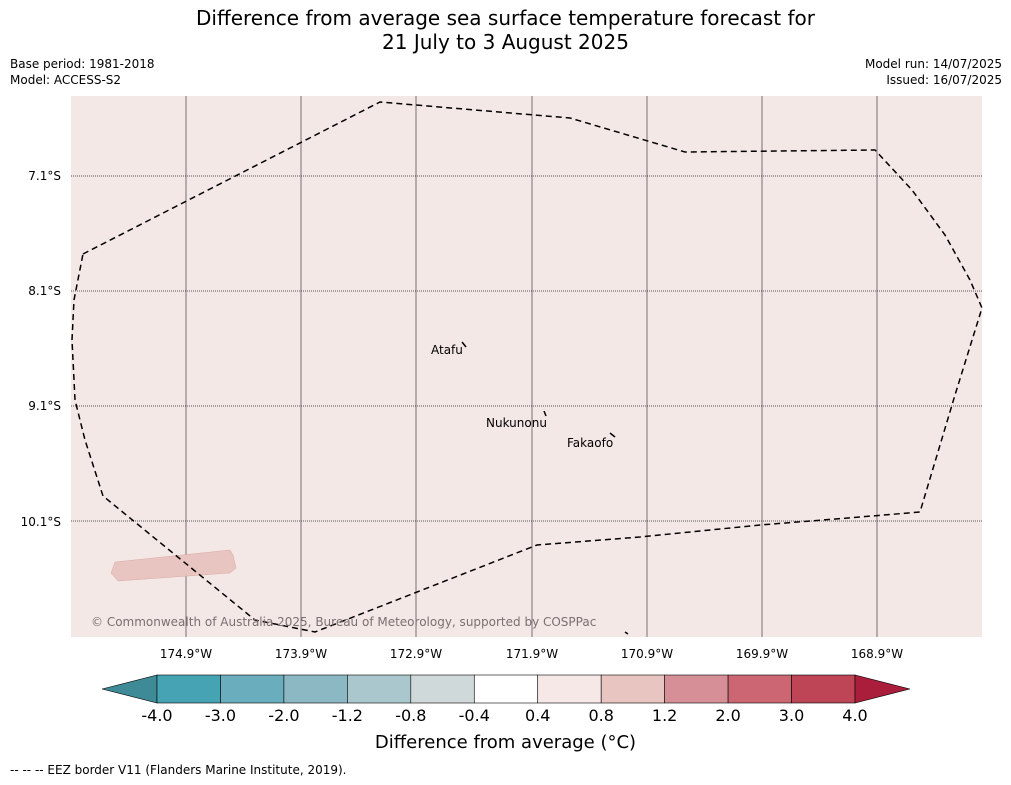 The width and height of the screenshot is (1011, 785). I want to click on place-label-fakaofo: Fakaofo, so click(590, 443).